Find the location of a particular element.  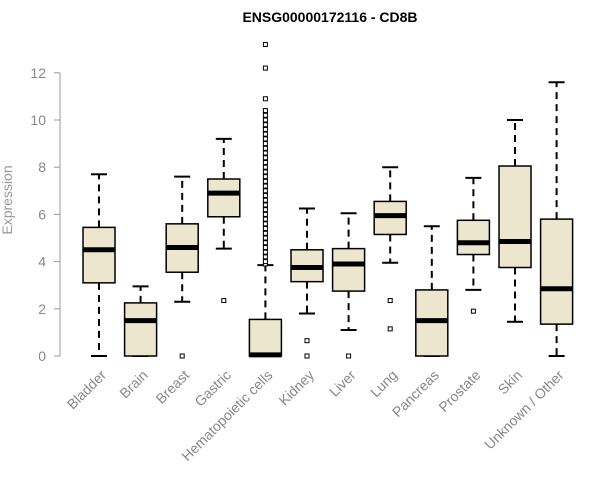

x-tick-label: Prostate is located at coordinates (459, 391).